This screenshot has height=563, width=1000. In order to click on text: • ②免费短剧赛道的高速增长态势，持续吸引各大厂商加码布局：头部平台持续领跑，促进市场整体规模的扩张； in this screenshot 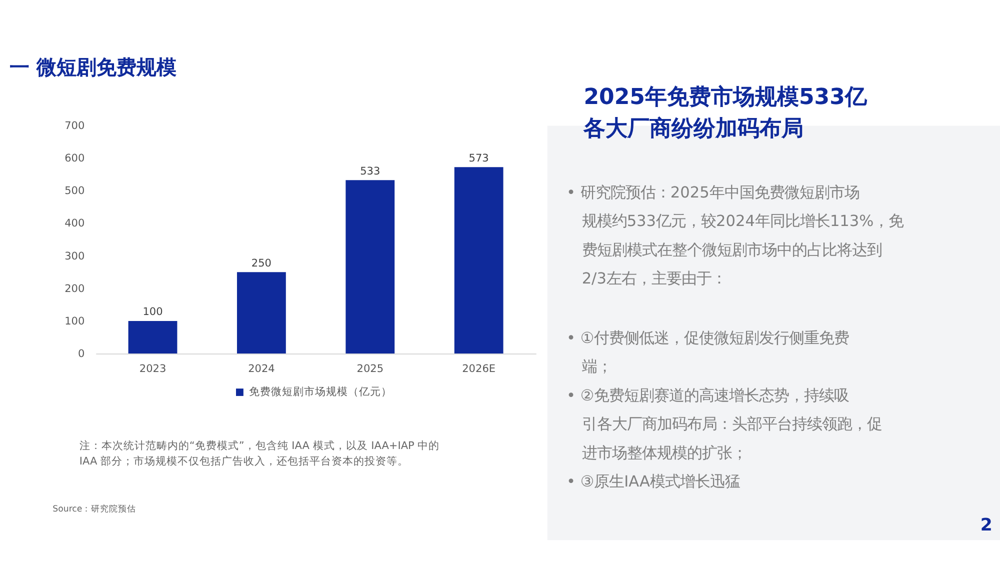, I will do `click(724, 424)`.